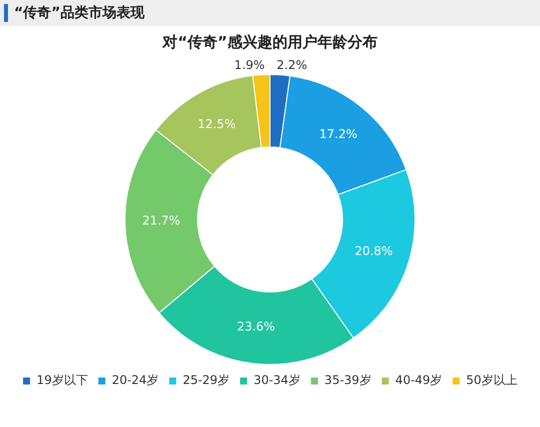 The height and width of the screenshot is (427, 540). I want to click on data-label: 2.2%, so click(292, 65).